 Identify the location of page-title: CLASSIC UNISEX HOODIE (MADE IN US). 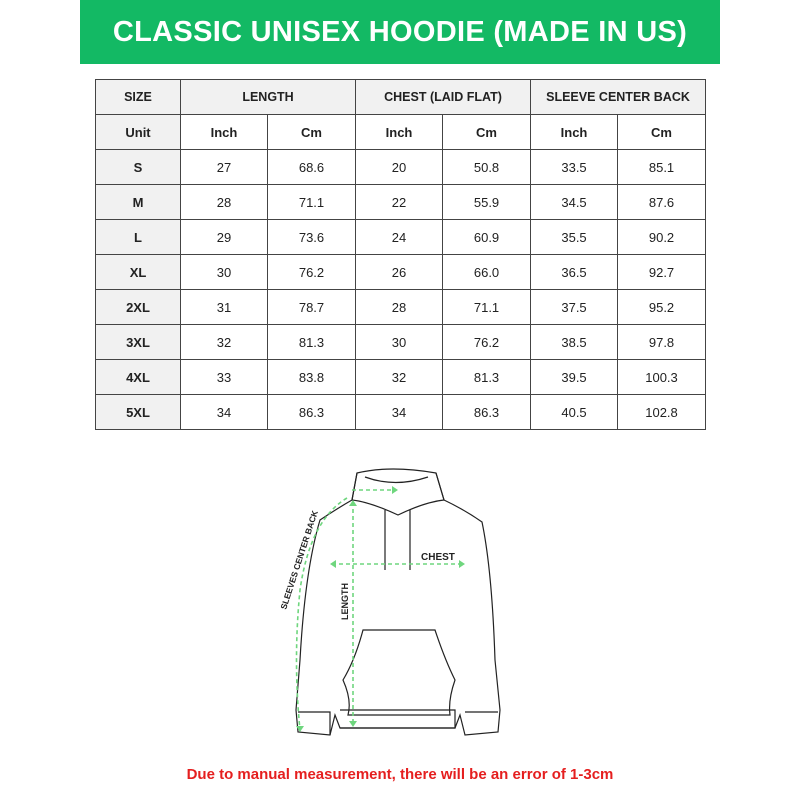
(400, 31).